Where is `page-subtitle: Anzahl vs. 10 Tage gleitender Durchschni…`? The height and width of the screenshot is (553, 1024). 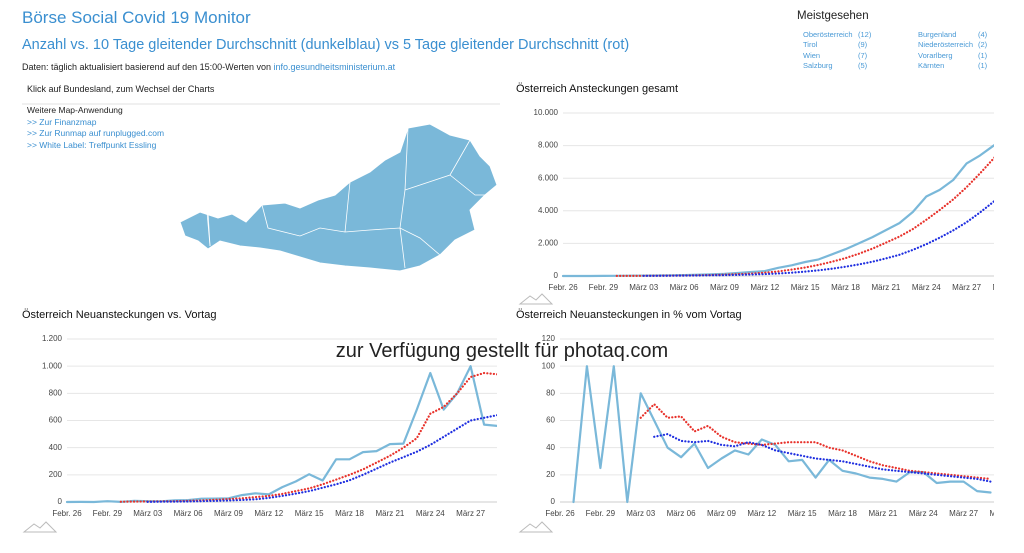
page-subtitle: Anzahl vs. 10 Tage gleitender Durchschni… is located at coordinates (326, 45).